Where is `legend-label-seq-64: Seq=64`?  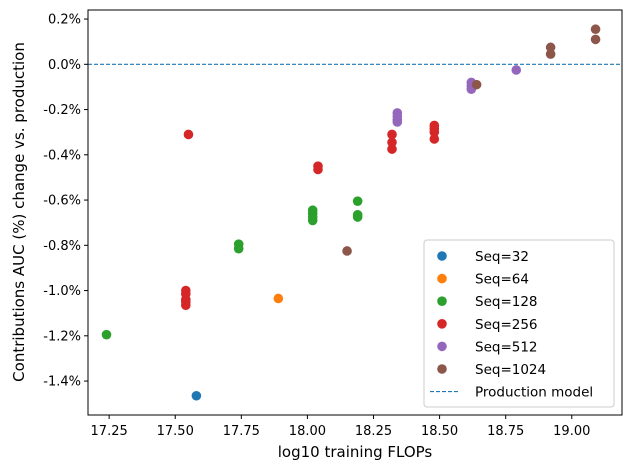
legend-label-seq-64: Seq=64 is located at coordinates (502, 280).